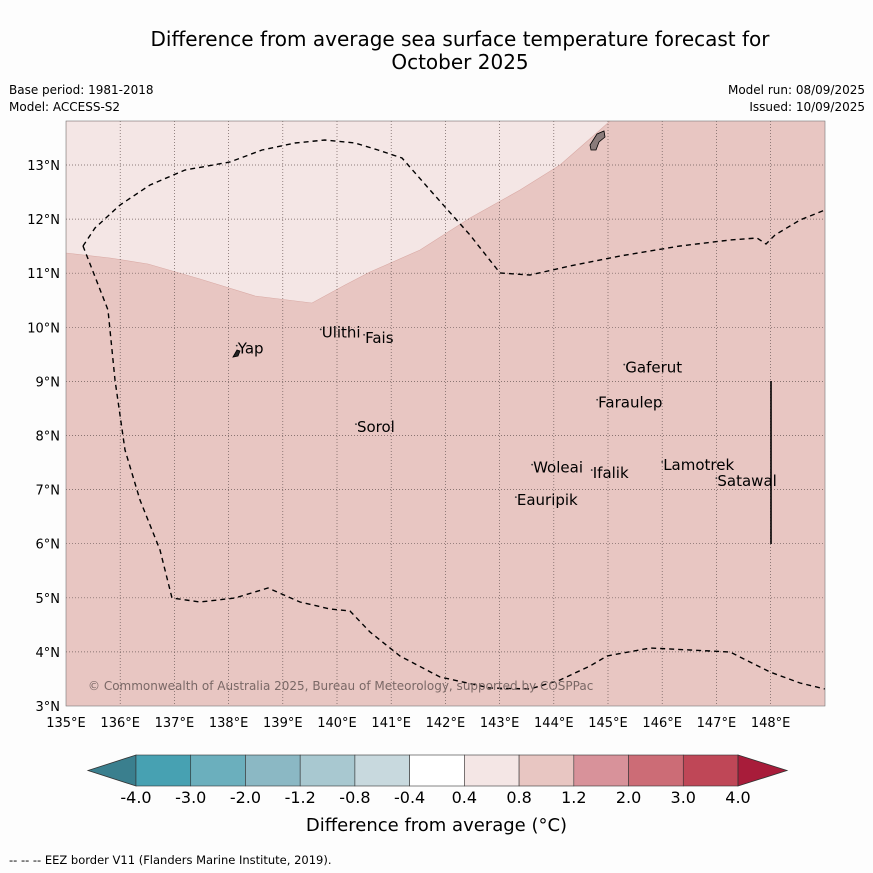 The height and width of the screenshot is (873, 873). What do you see at coordinates (796, 99) in the screenshot?
I see `meta-right: Model run: 08/09/2025 Issued: 10/09/2025` at bounding box center [796, 99].